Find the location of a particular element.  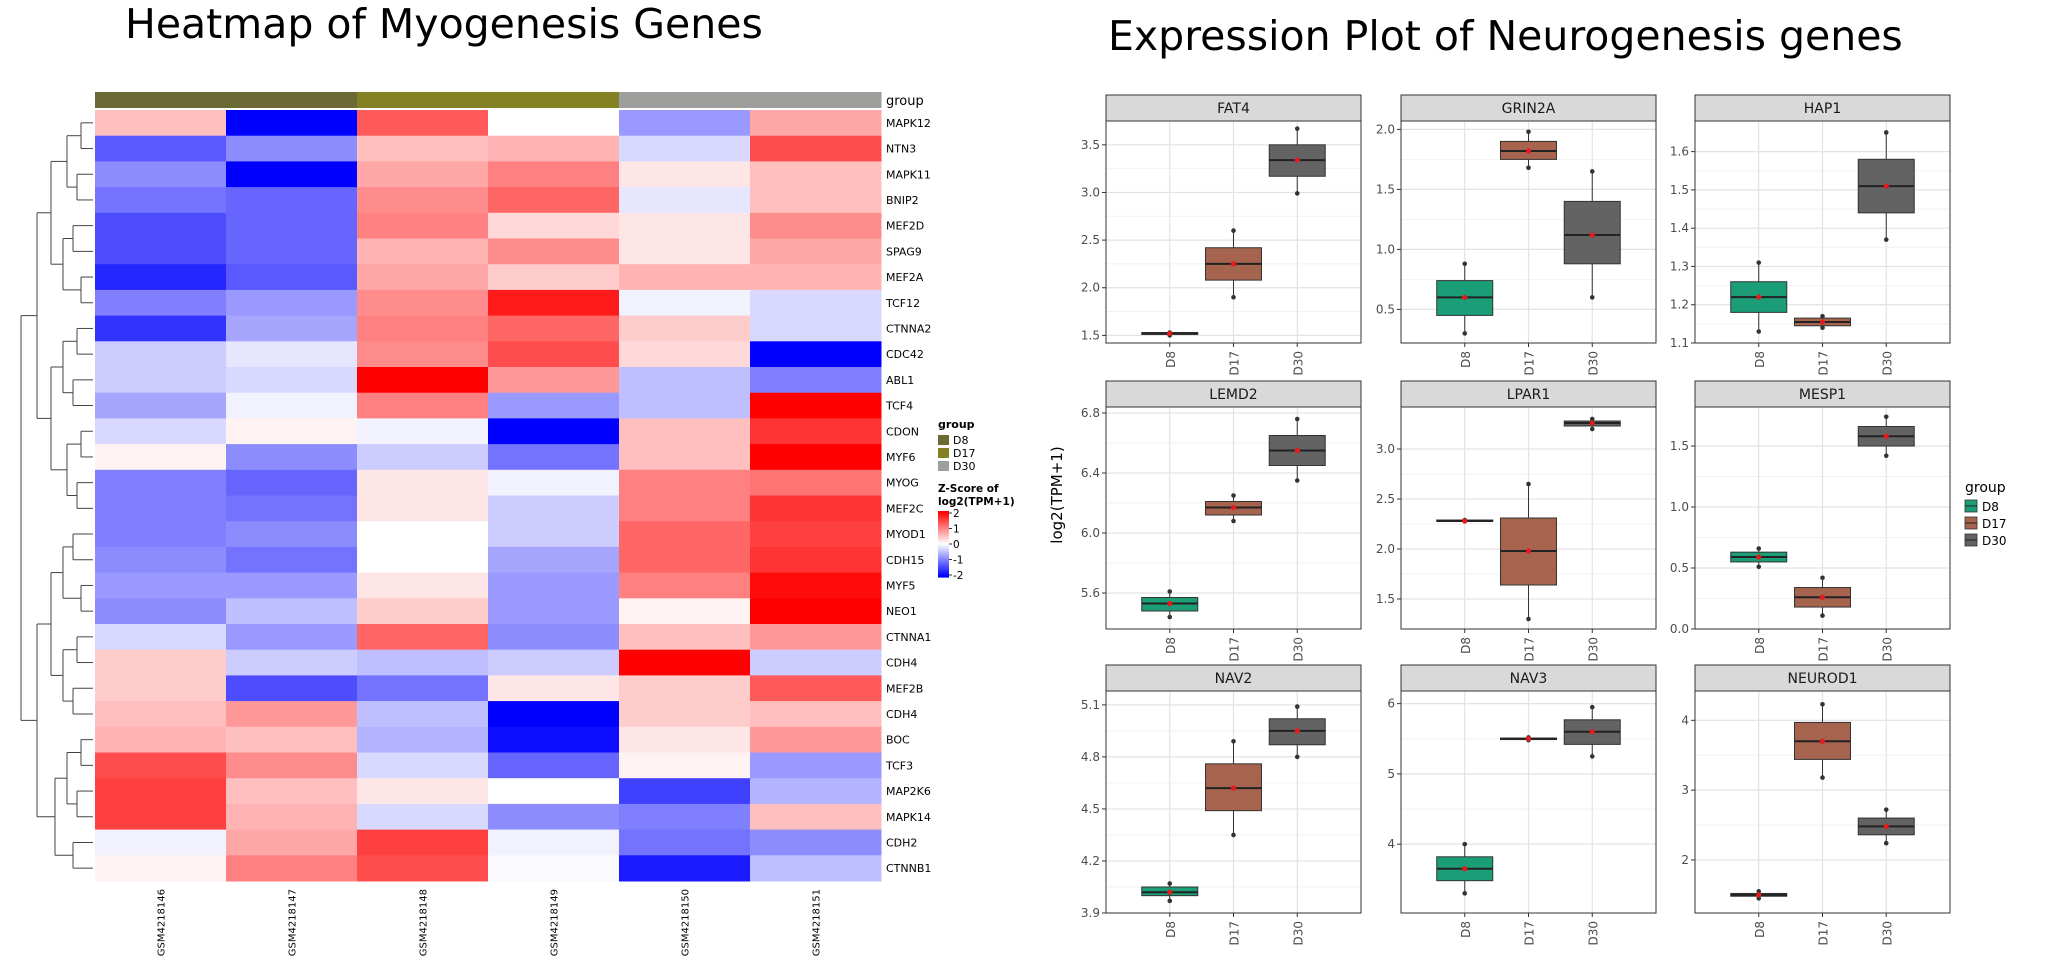

y-tick-label: 3.9 is located at coordinates (1090, 913).